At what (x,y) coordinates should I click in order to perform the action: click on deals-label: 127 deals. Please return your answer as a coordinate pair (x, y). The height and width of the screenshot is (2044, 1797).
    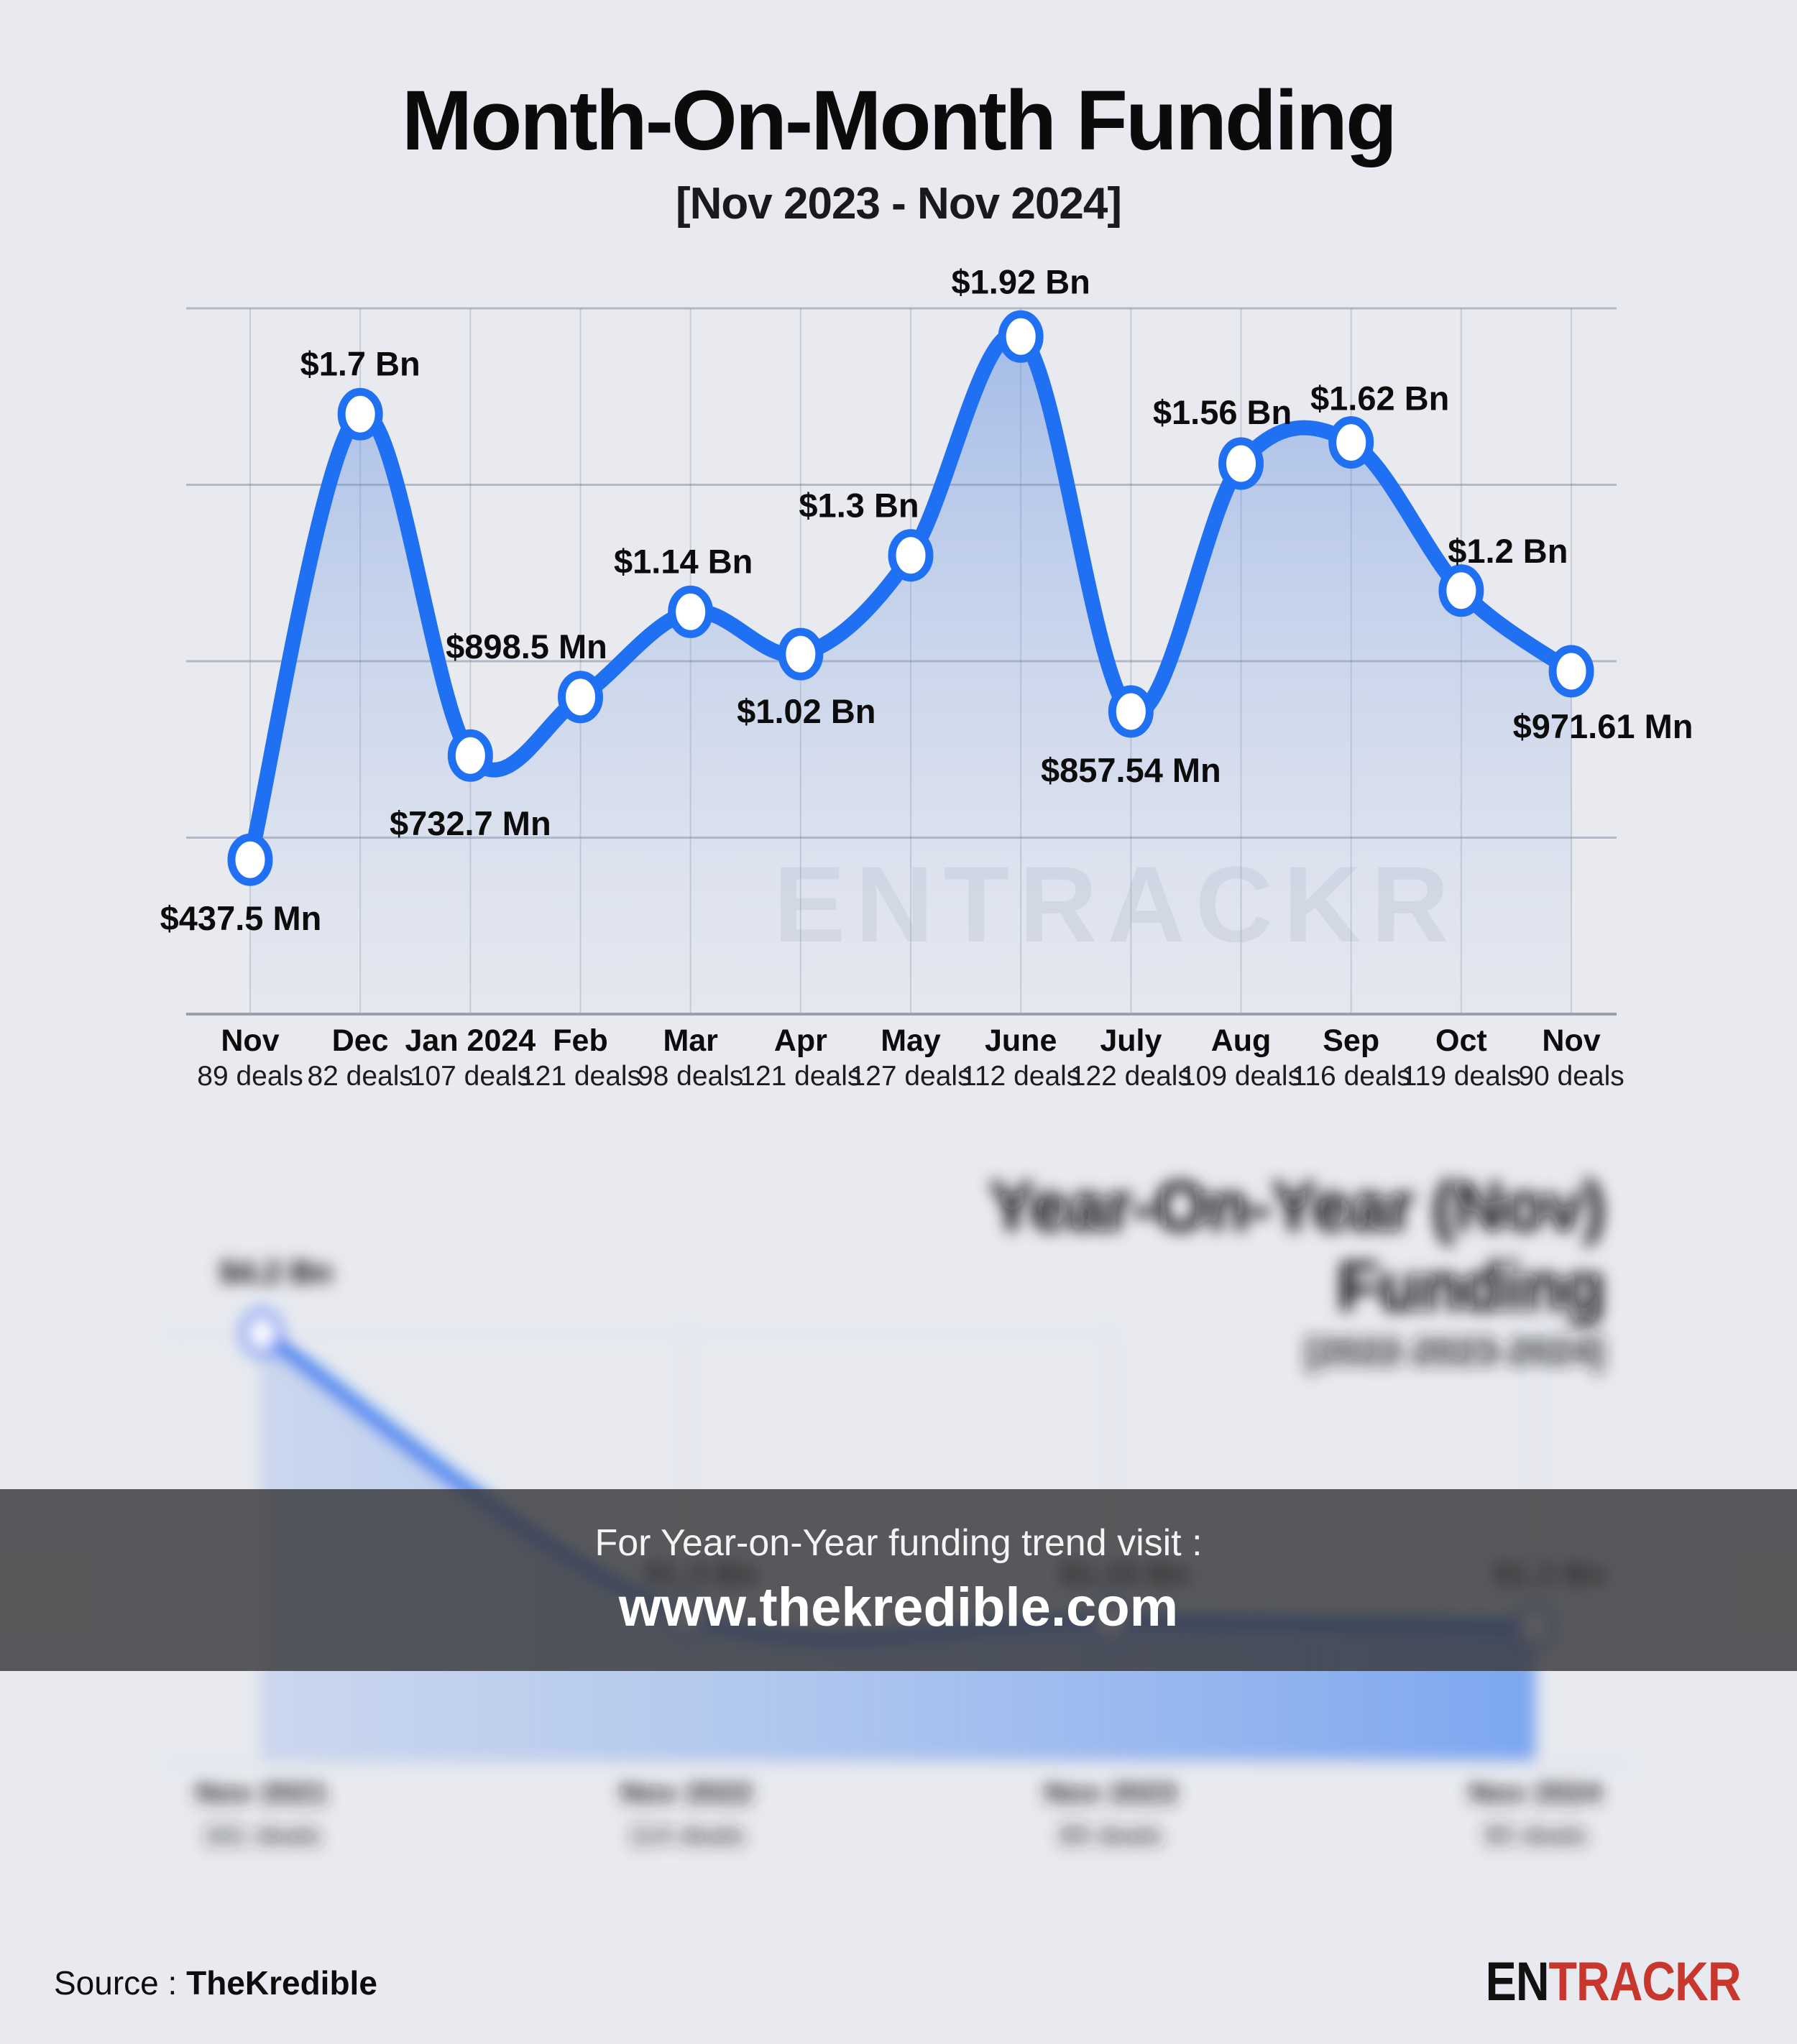
    Looking at the image, I should click on (910, 1076).